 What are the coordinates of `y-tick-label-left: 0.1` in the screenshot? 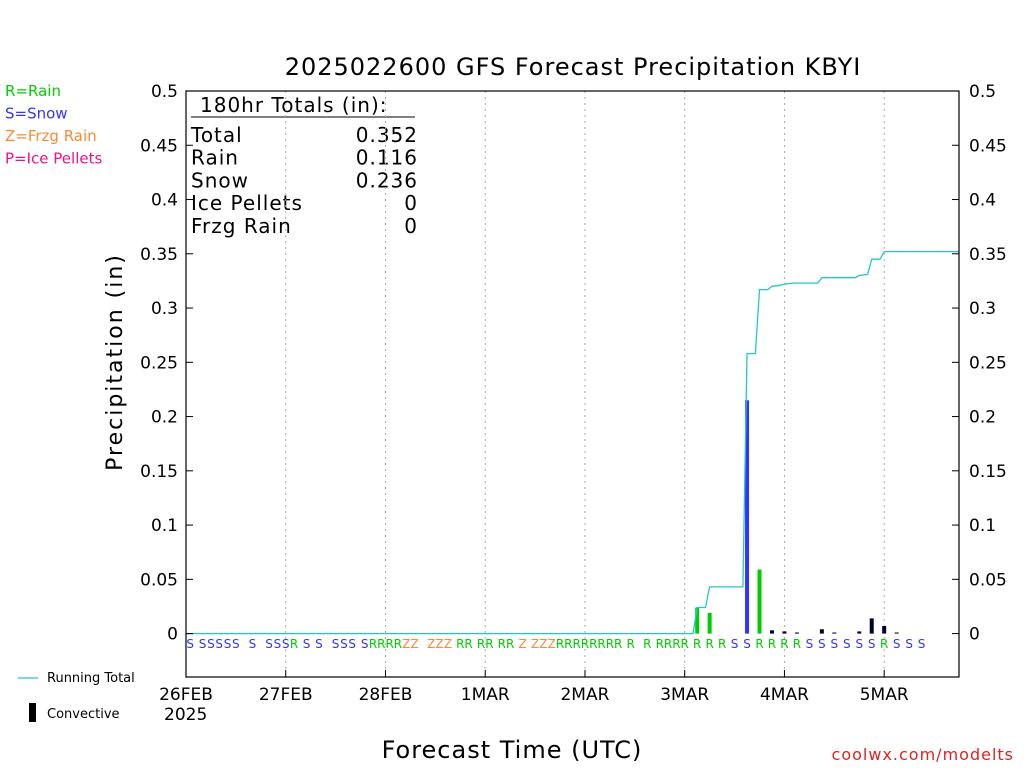 It's located at (164, 526).